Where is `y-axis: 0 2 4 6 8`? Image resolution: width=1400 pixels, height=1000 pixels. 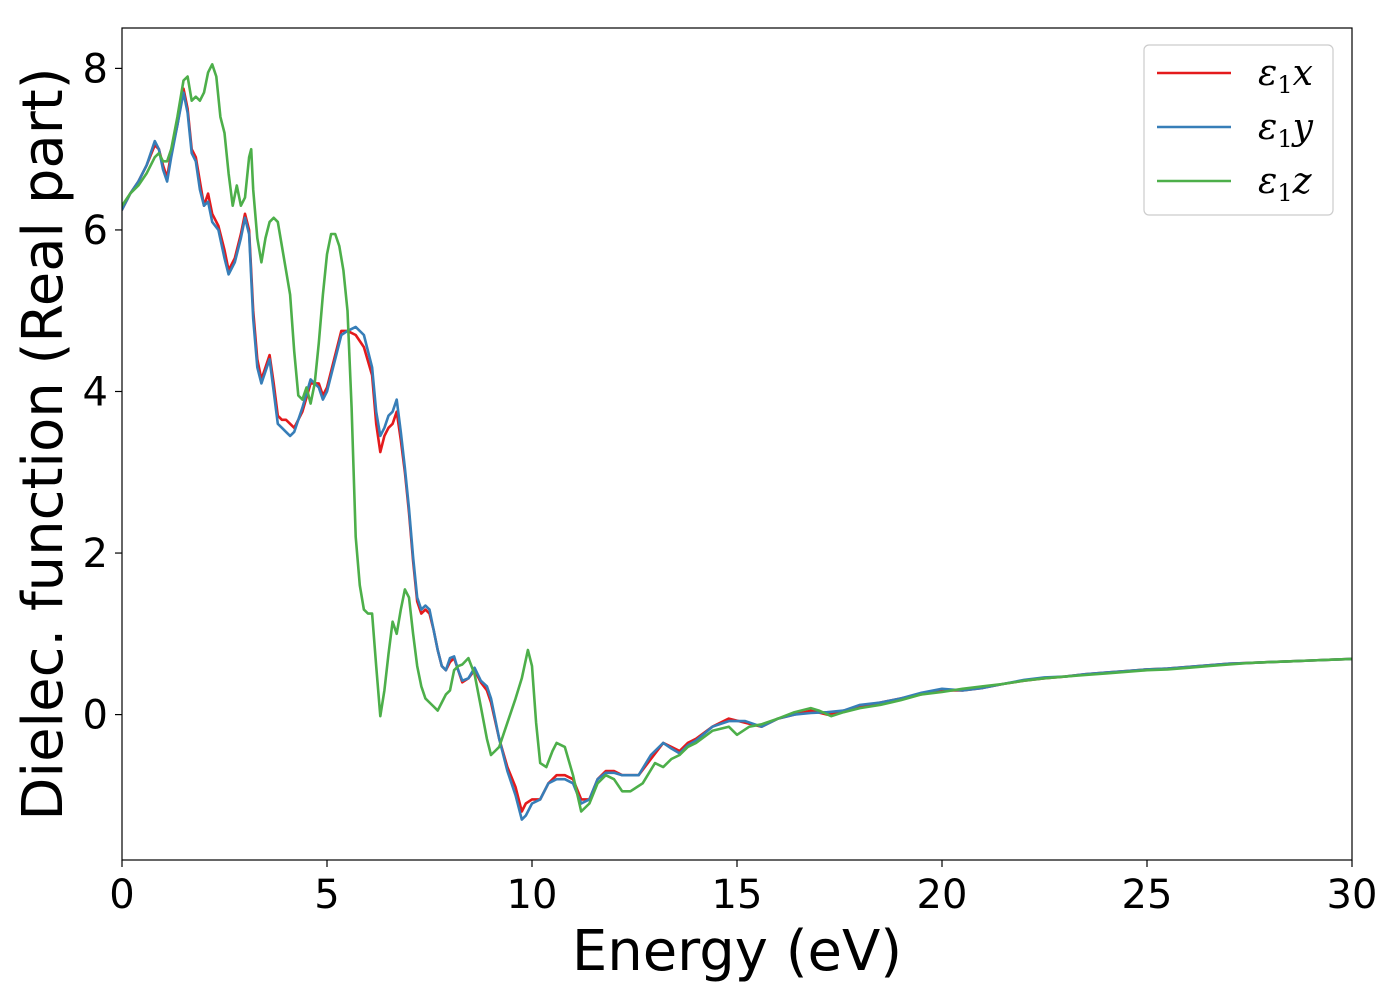 y-axis: 0 2 4 6 8 is located at coordinates (102, 392).